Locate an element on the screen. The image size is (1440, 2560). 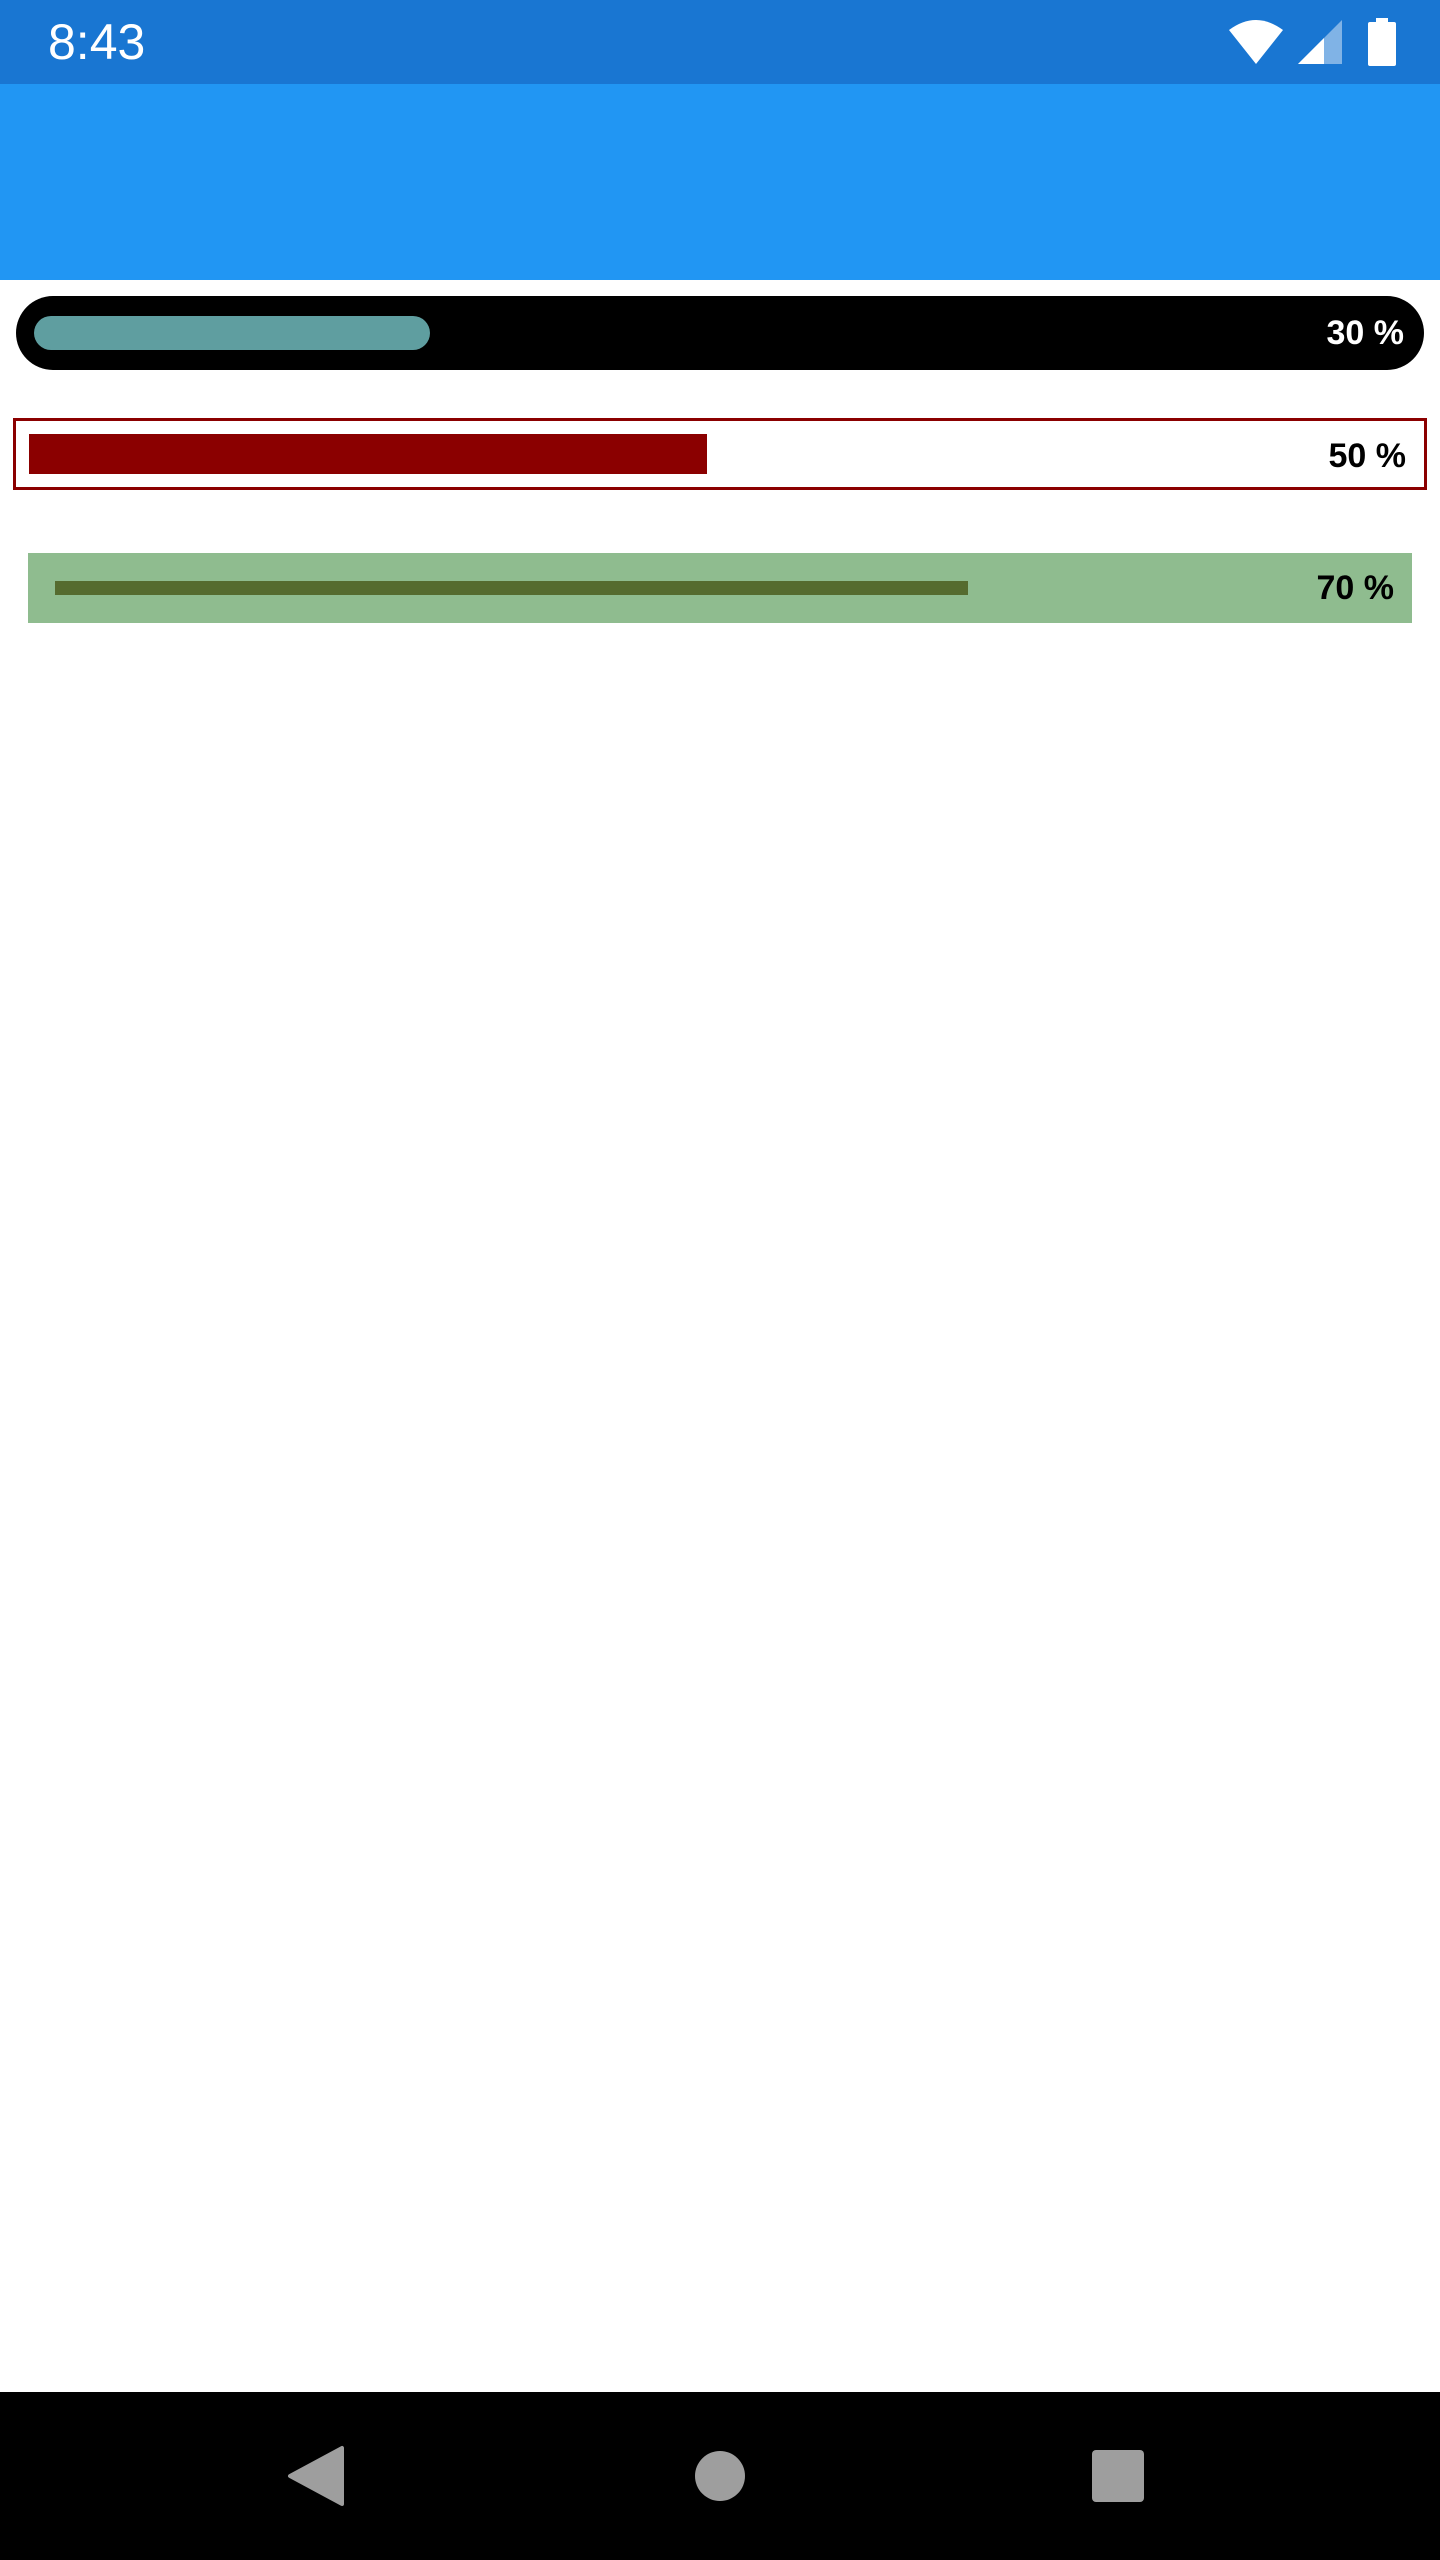
wifi-icon is located at coordinates (1256, 42).